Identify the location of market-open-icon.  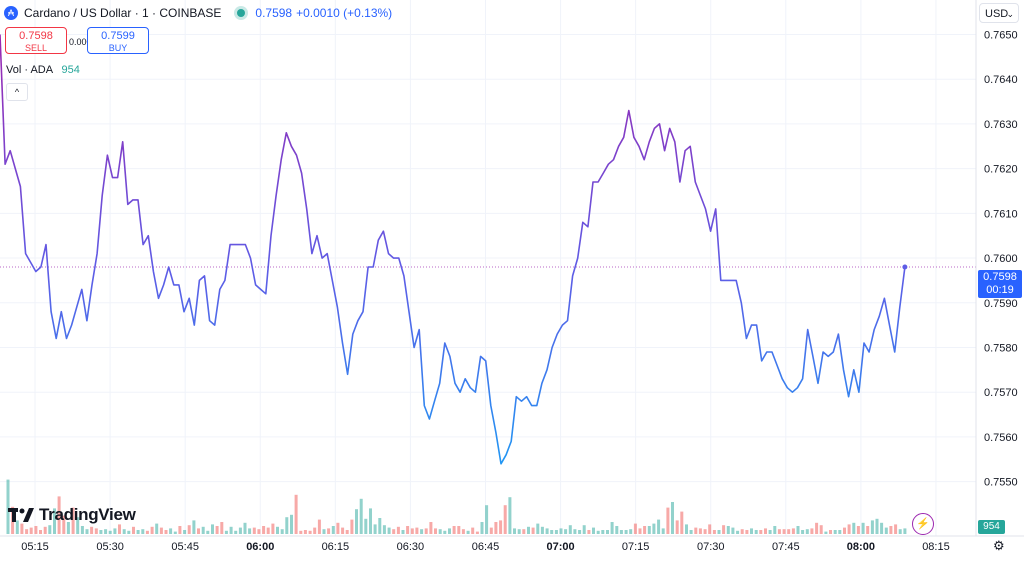
(241, 13).